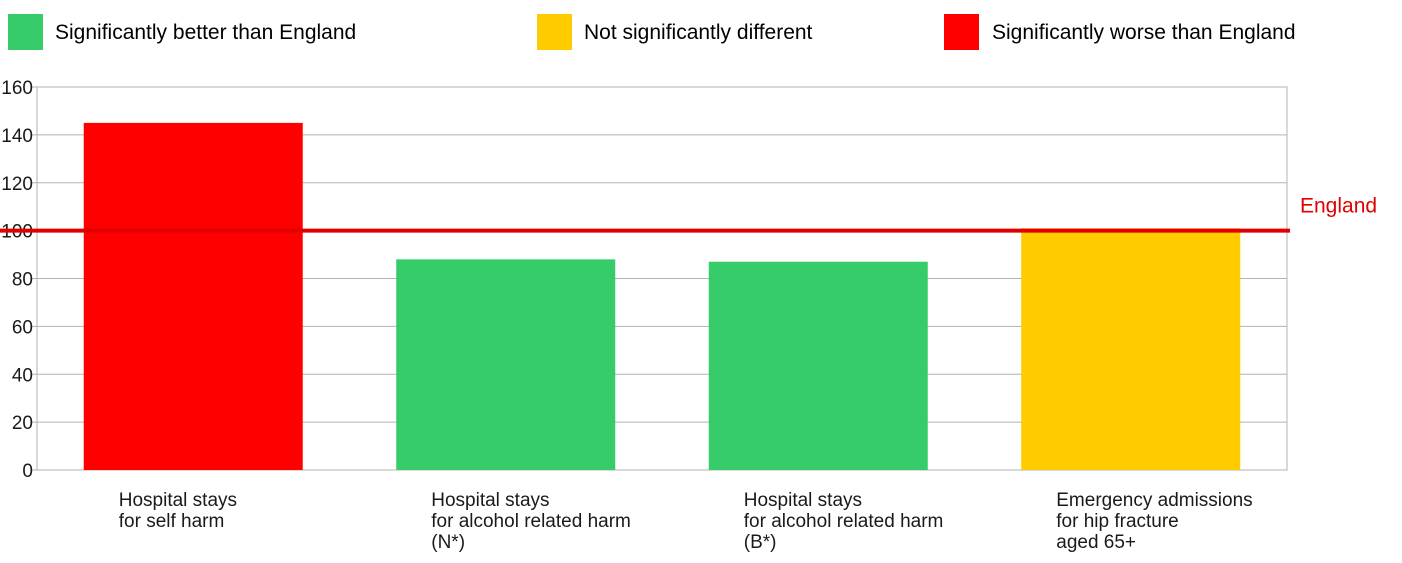 The width and height of the screenshot is (1402, 563). Describe the element at coordinates (27, 471) in the screenshot. I see `y-tick-label: 0` at that location.